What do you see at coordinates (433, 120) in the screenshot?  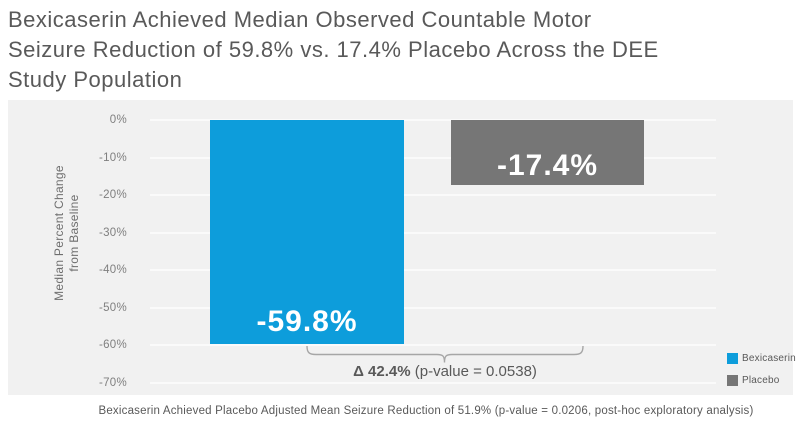 I see `gridline-0pct` at bounding box center [433, 120].